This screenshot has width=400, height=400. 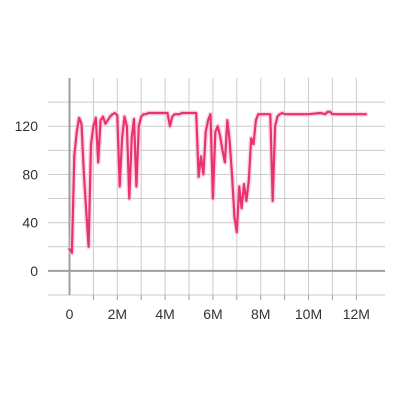 What do you see at coordinates (30, 174) in the screenshot?
I see `y-tick-label: 80` at bounding box center [30, 174].